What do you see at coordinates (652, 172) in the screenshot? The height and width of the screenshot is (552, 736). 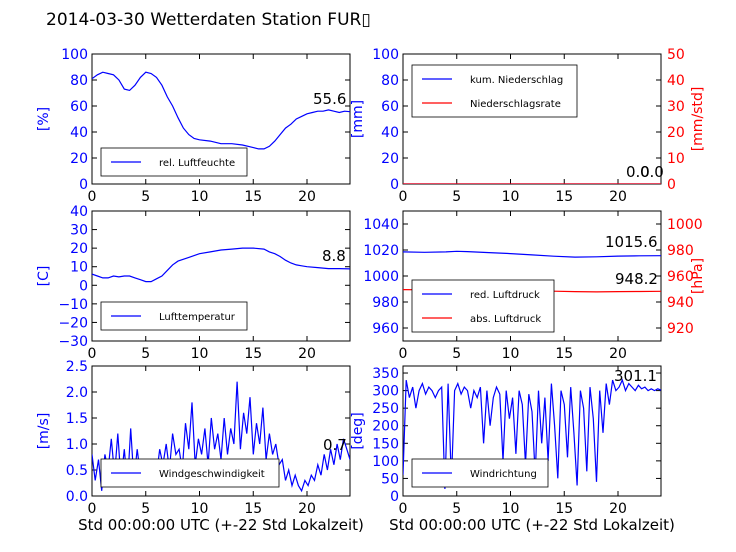 I see `value-annotation-2: 0.0` at bounding box center [652, 172].